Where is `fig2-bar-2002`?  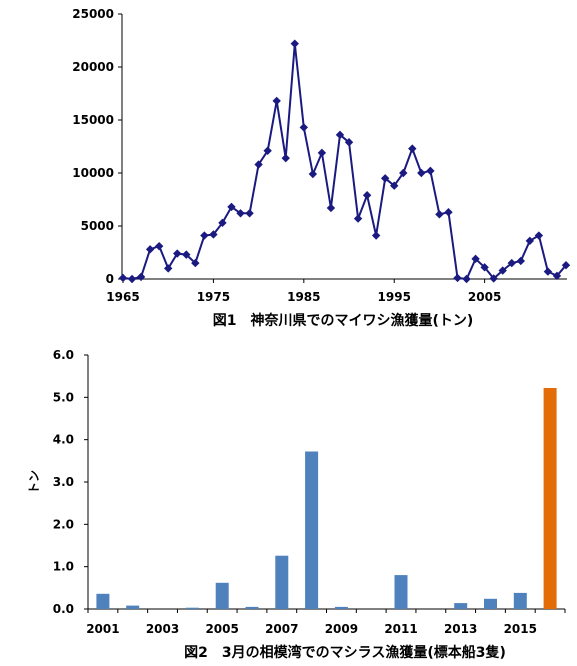 fig2-bar-2002 is located at coordinates (133, 607).